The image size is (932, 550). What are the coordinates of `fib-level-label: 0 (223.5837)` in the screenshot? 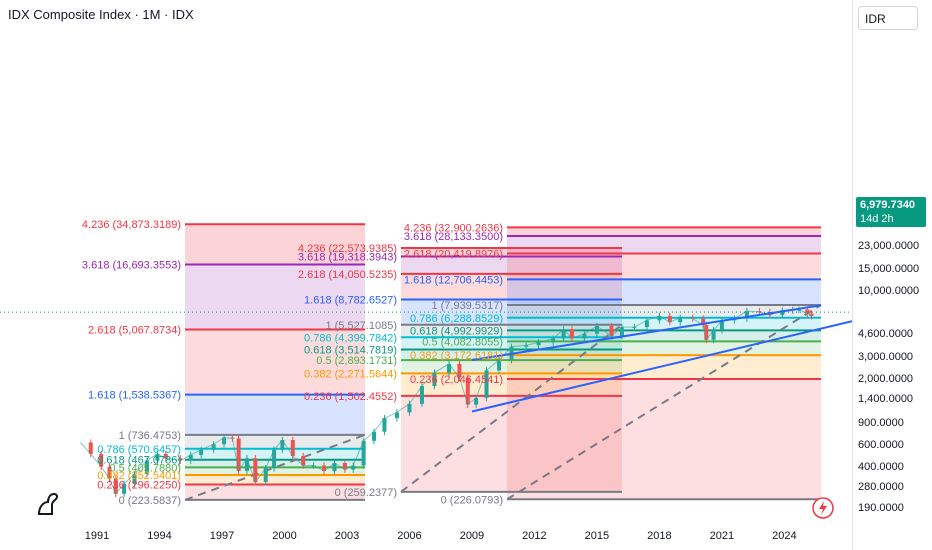 It's located at (150, 501).